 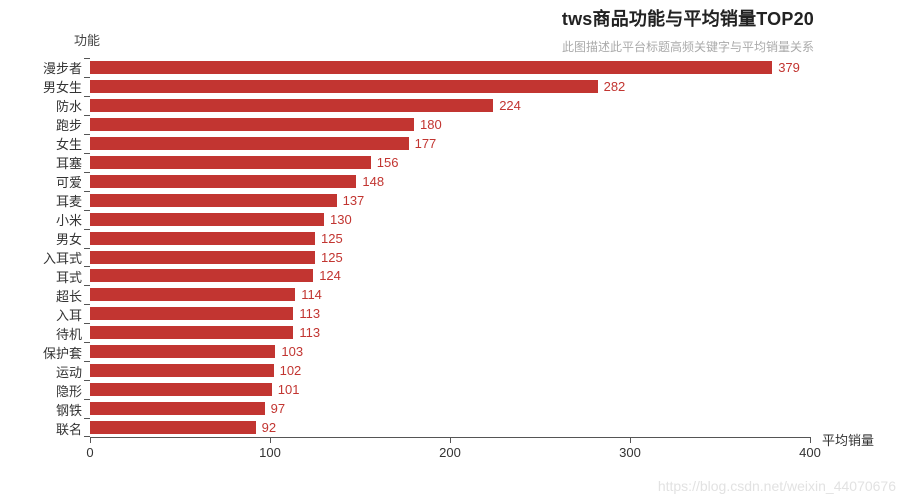 What do you see at coordinates (182, 371) in the screenshot?
I see `bar-运动` at bounding box center [182, 371].